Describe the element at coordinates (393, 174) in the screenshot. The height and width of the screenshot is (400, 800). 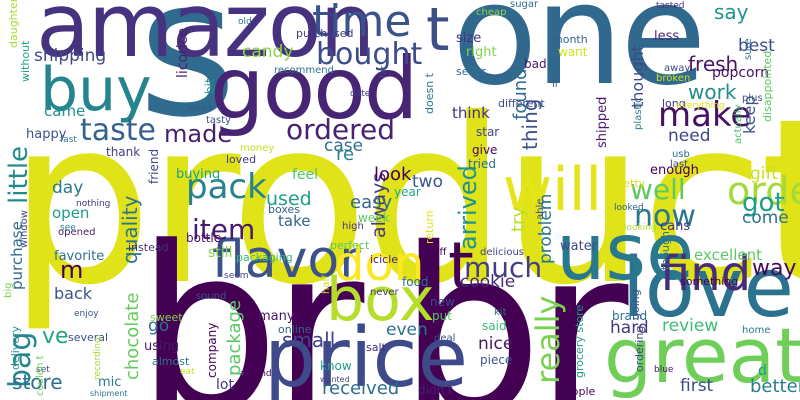
I see `word: look` at that location.